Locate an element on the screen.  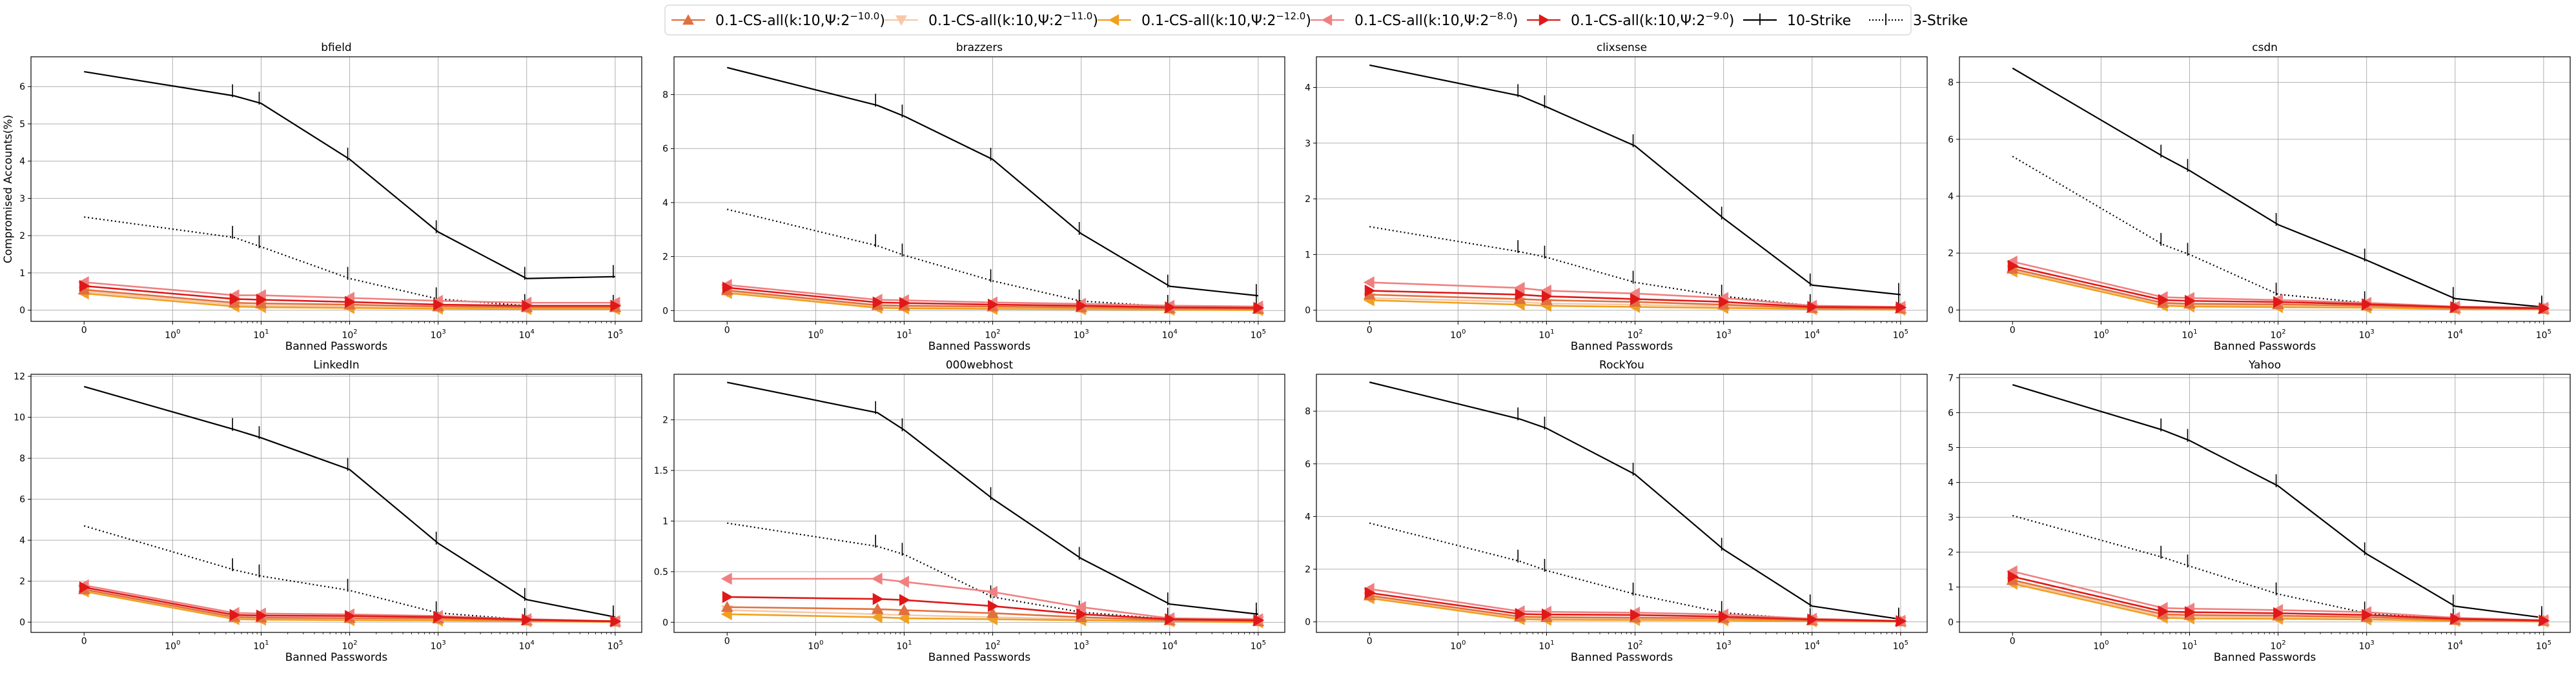
legend-label-main: 3-Strike is located at coordinates (1941, 21).